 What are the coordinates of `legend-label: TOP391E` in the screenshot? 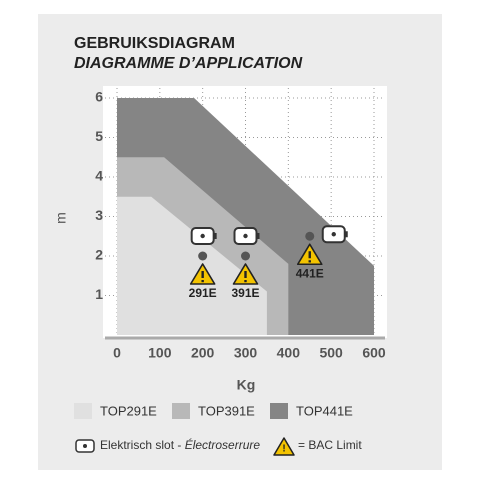 It's located at (226, 410).